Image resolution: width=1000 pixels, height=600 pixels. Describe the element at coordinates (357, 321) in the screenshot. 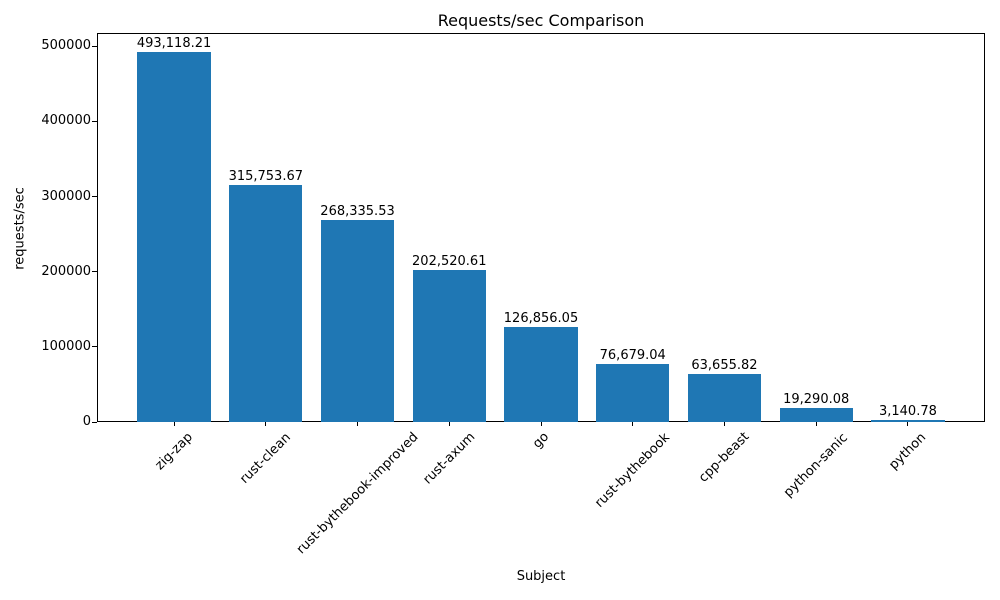

I see `bar-rust-bythebook-improved` at that location.